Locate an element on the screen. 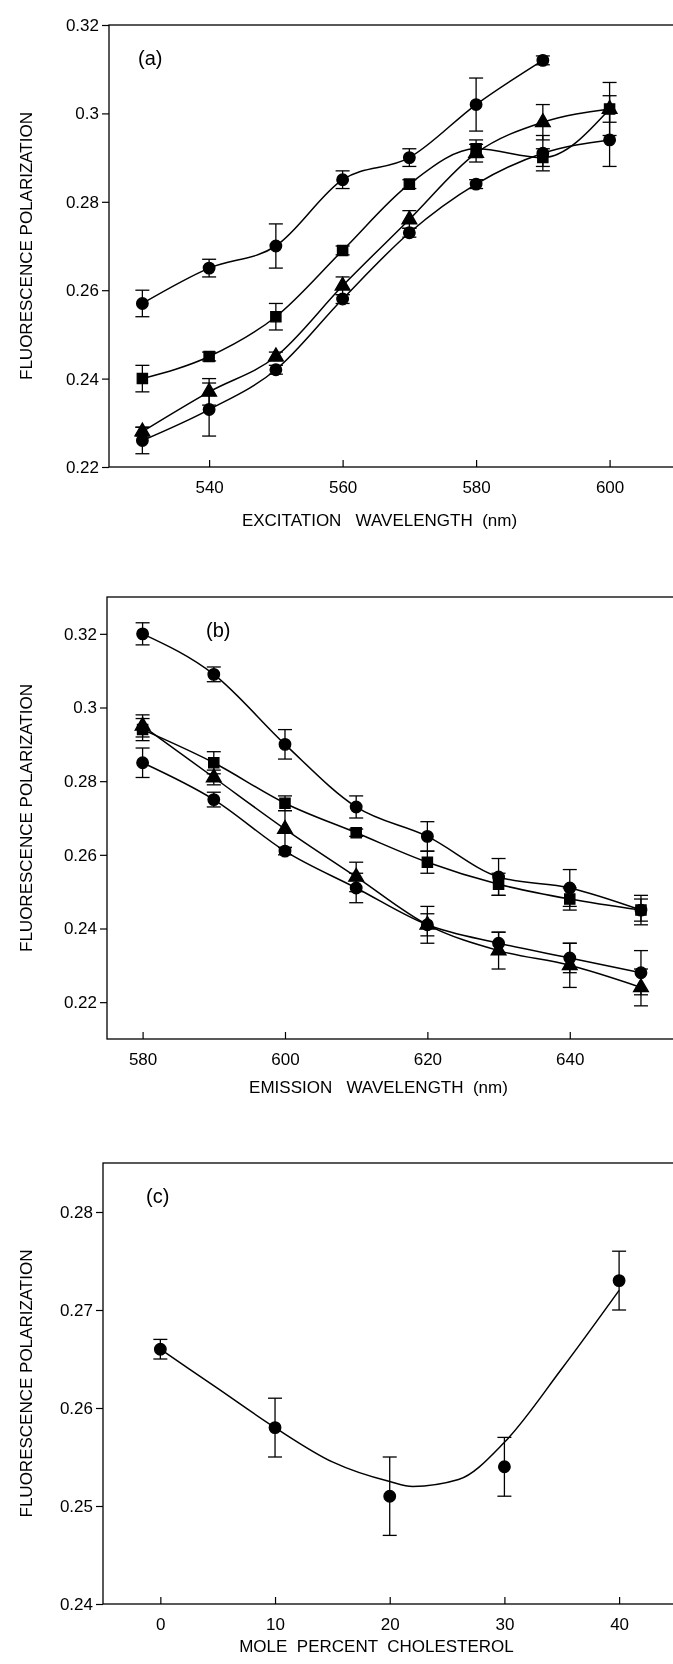 Image resolution: width=673 pixels, height=1664 pixels. x-tick-label: 640 is located at coordinates (570, 1060).